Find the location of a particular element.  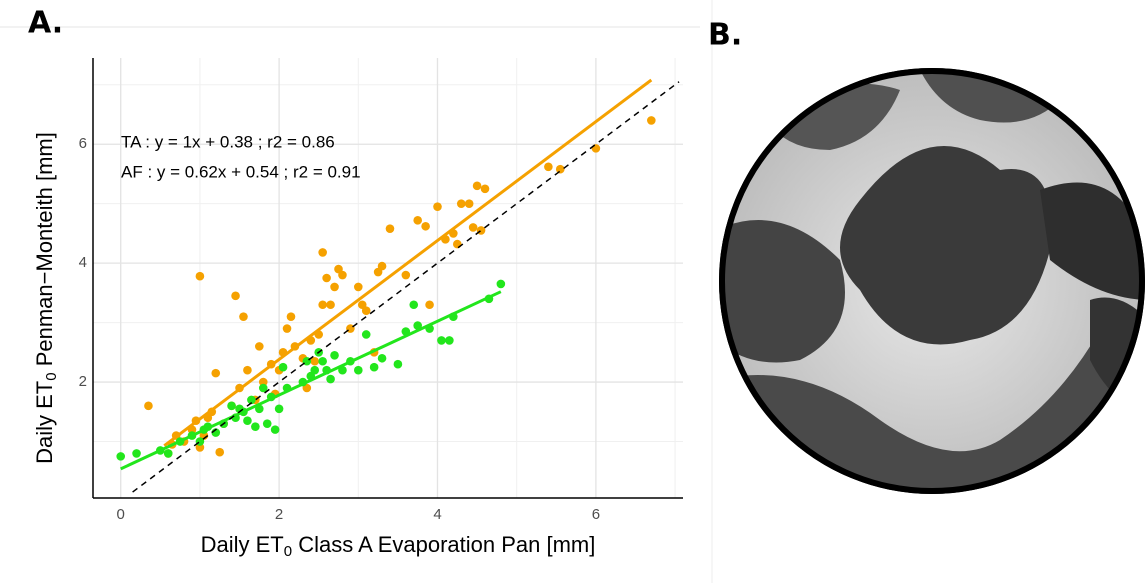

x-axis-title-text: Class A Evaporation Pan [mm] is located at coordinates (443, 544).